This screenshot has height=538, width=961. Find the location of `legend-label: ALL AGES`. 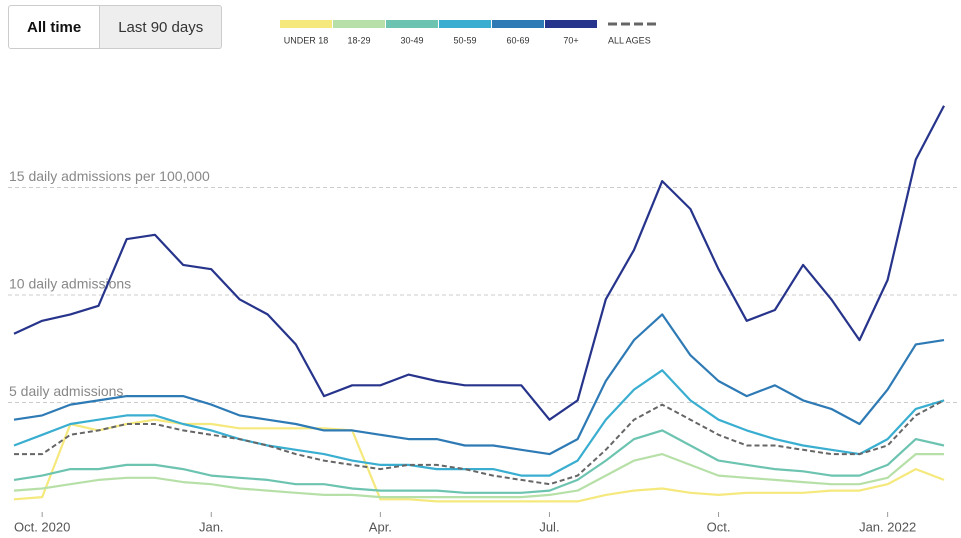

legend-label: ALL AGES is located at coordinates (629, 40).